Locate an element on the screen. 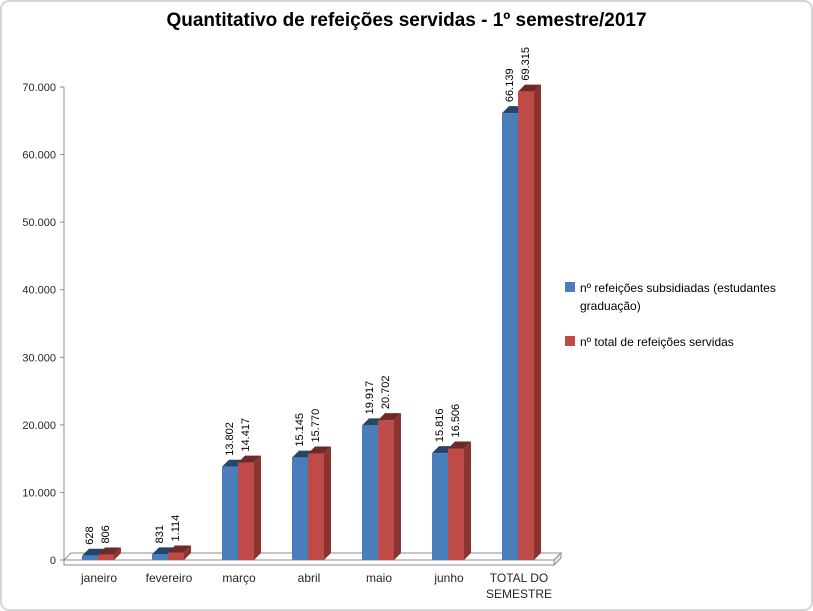 Image resolution: width=813 pixels, height=611 pixels. legend-marker-red-square is located at coordinates (570, 341).